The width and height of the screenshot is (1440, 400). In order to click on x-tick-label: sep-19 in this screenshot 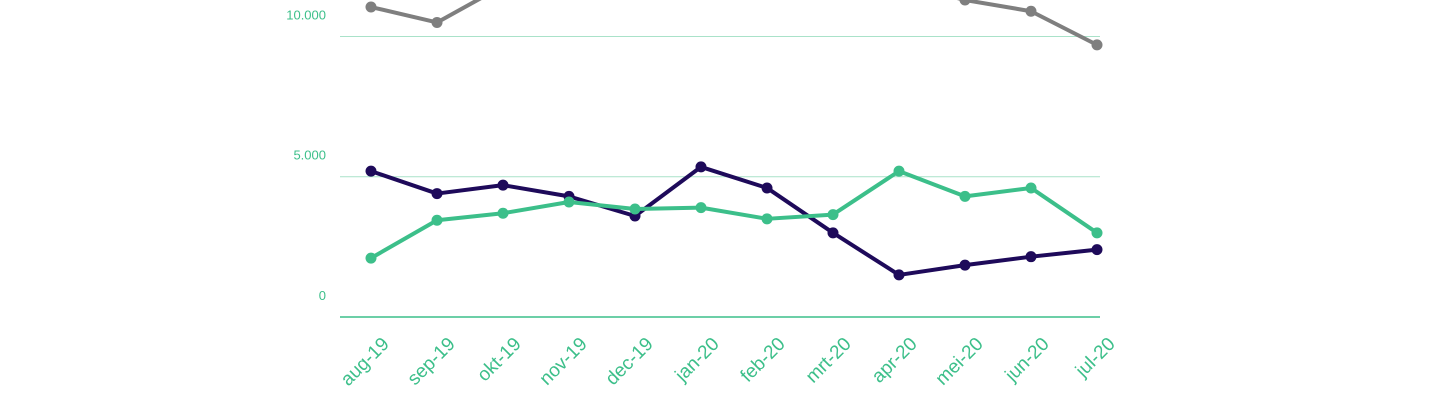, I will do `click(432, 362)`.